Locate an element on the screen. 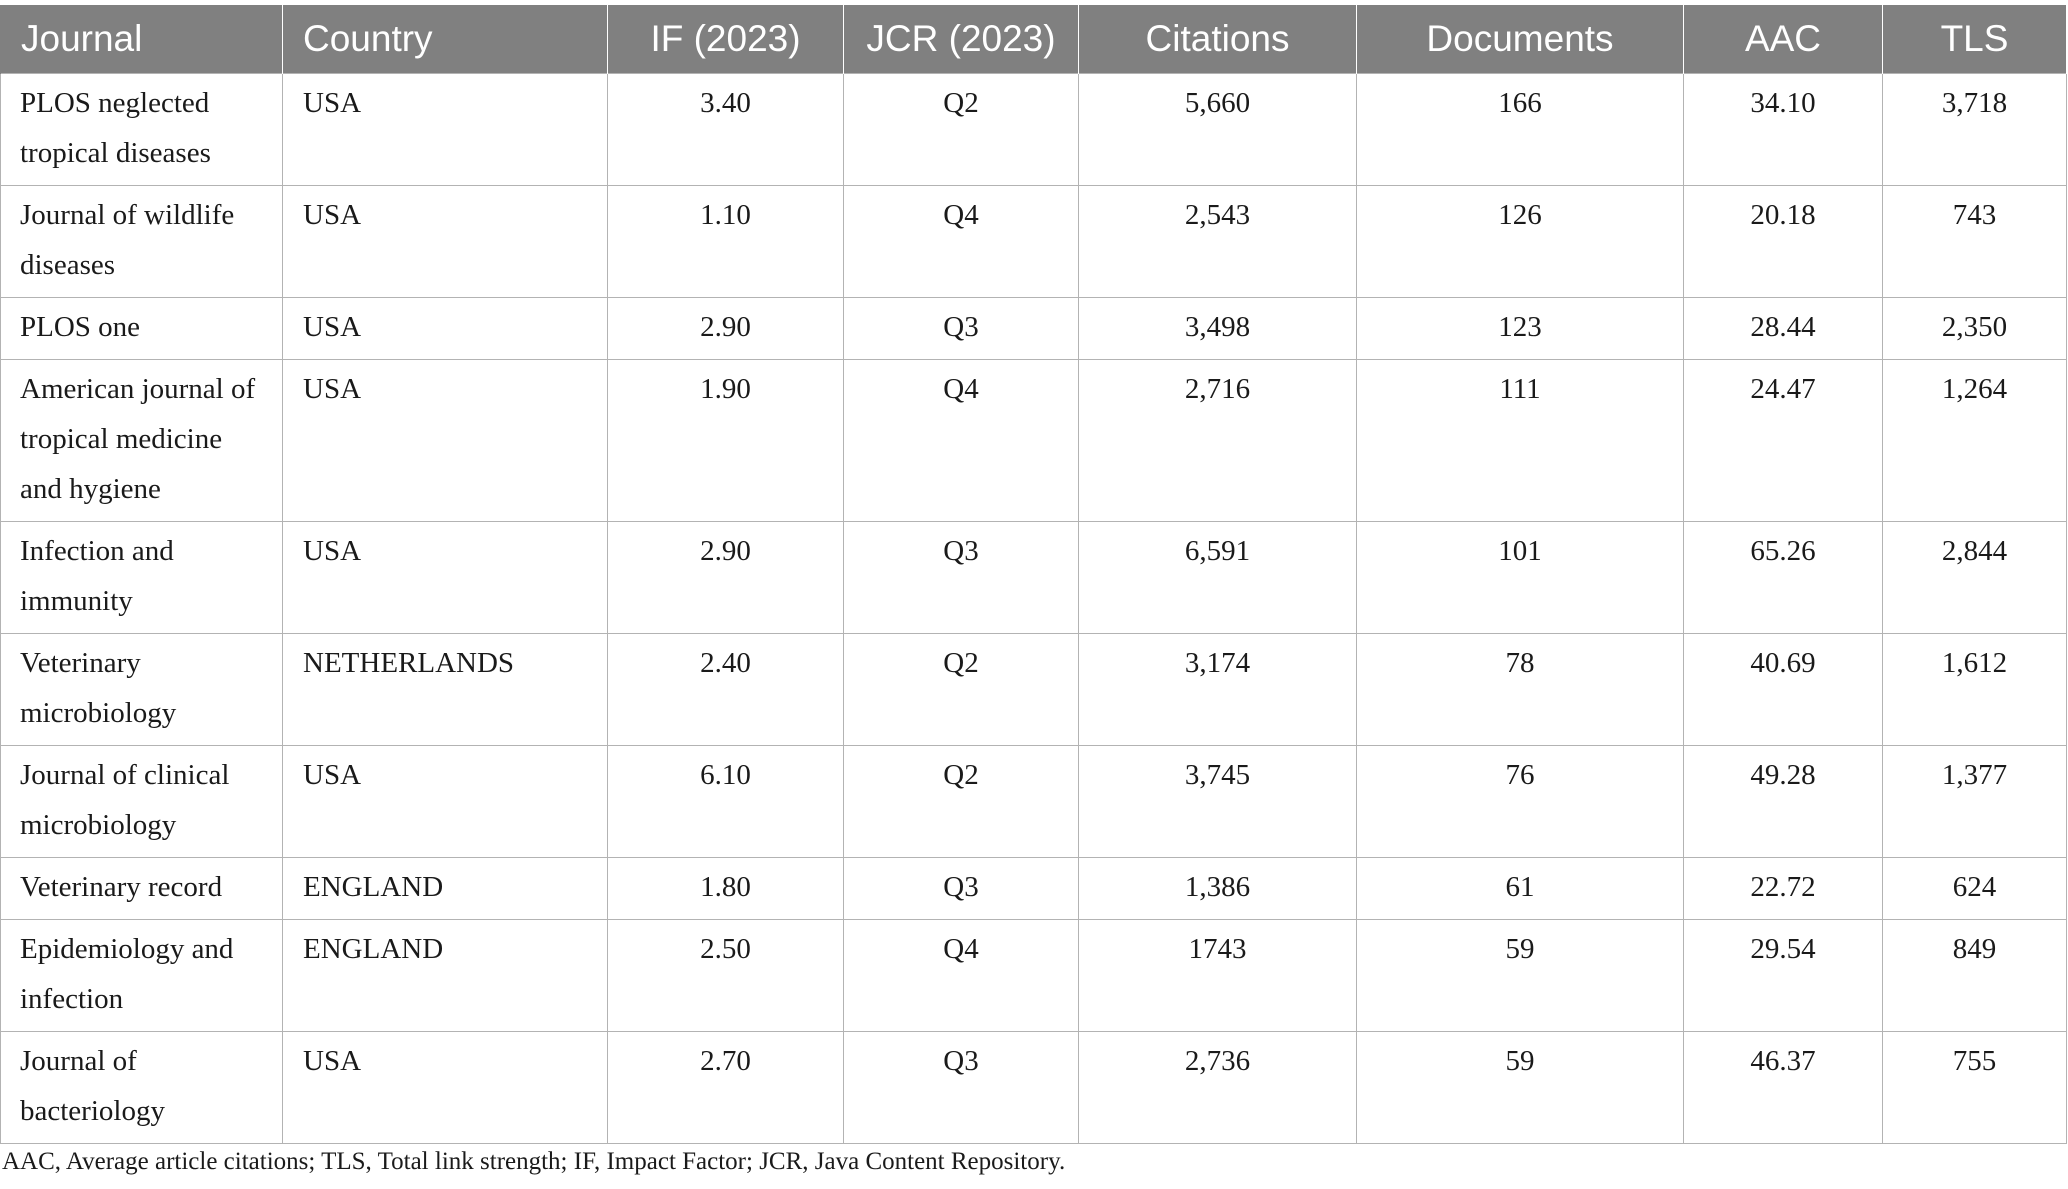 Image resolution: width=2068 pixels, height=1189 pixels. cell-aac: 46.37 is located at coordinates (1783, 1087).